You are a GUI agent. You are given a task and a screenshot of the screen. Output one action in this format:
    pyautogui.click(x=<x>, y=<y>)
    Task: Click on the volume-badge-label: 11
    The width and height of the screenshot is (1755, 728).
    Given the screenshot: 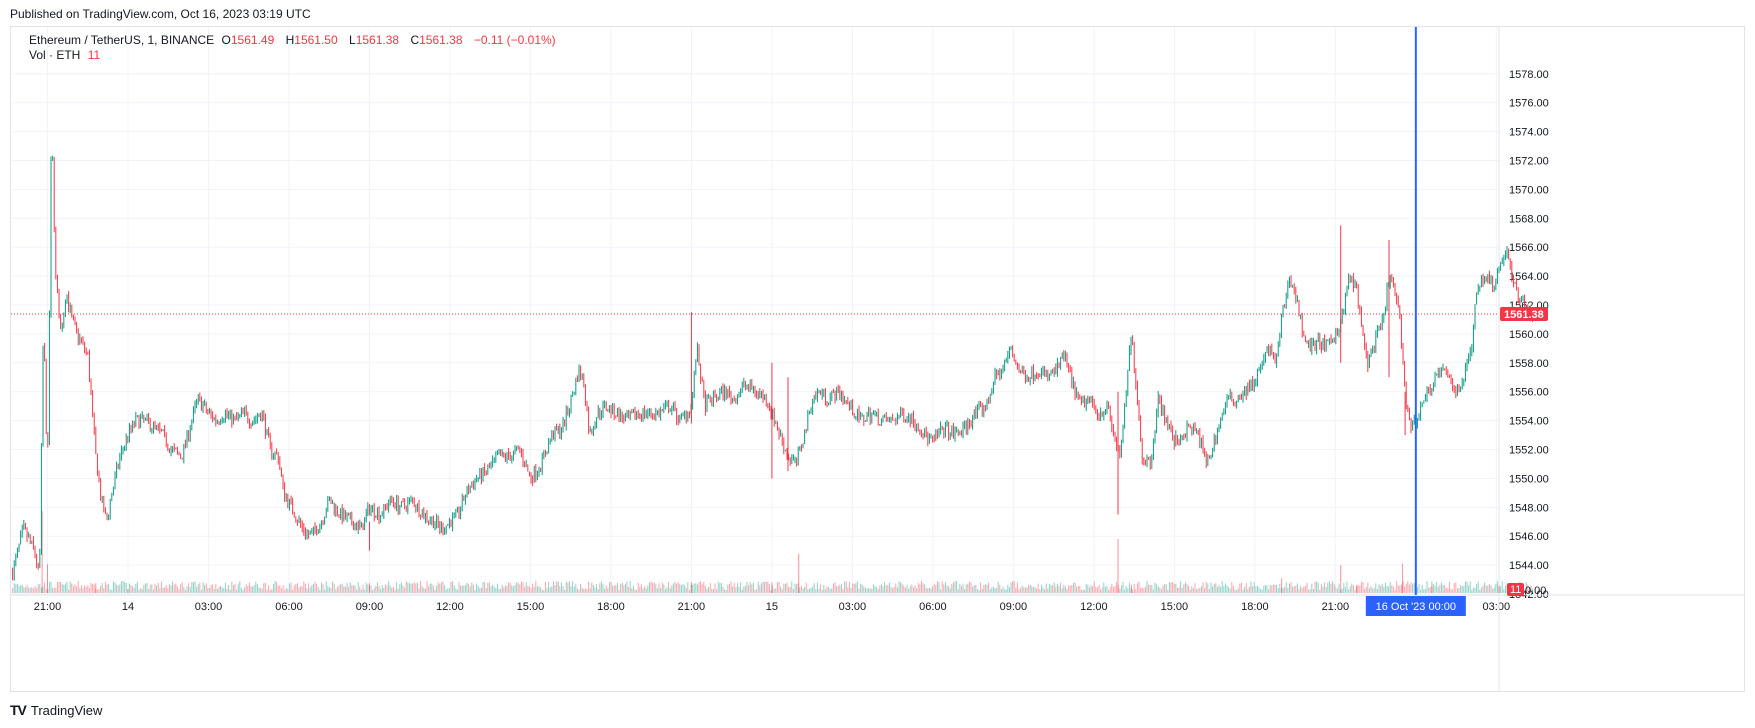 What is the action you would take?
    pyautogui.click(x=1515, y=590)
    